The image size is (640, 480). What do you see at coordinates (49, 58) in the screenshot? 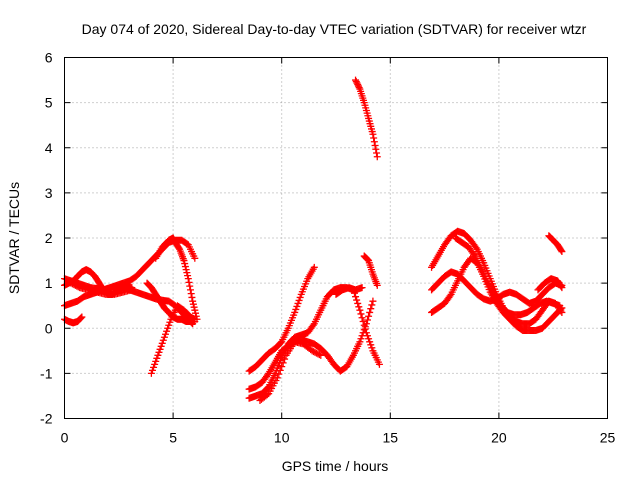
I see `y-tick-label: 6` at bounding box center [49, 58].